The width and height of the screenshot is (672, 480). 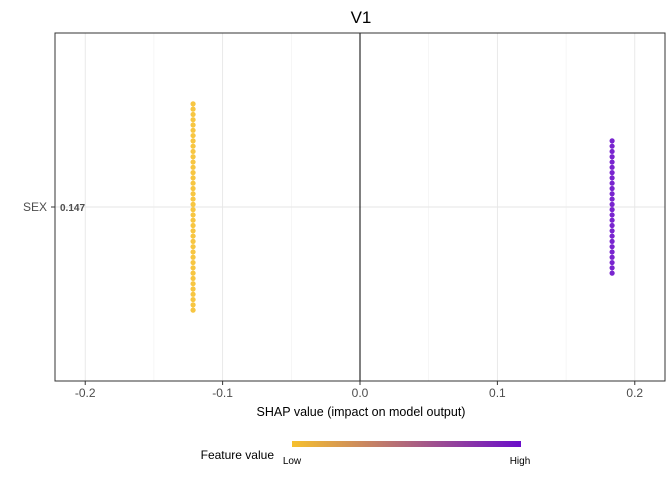 I want to click on x-tick-label: -0.1, so click(x=222, y=393).